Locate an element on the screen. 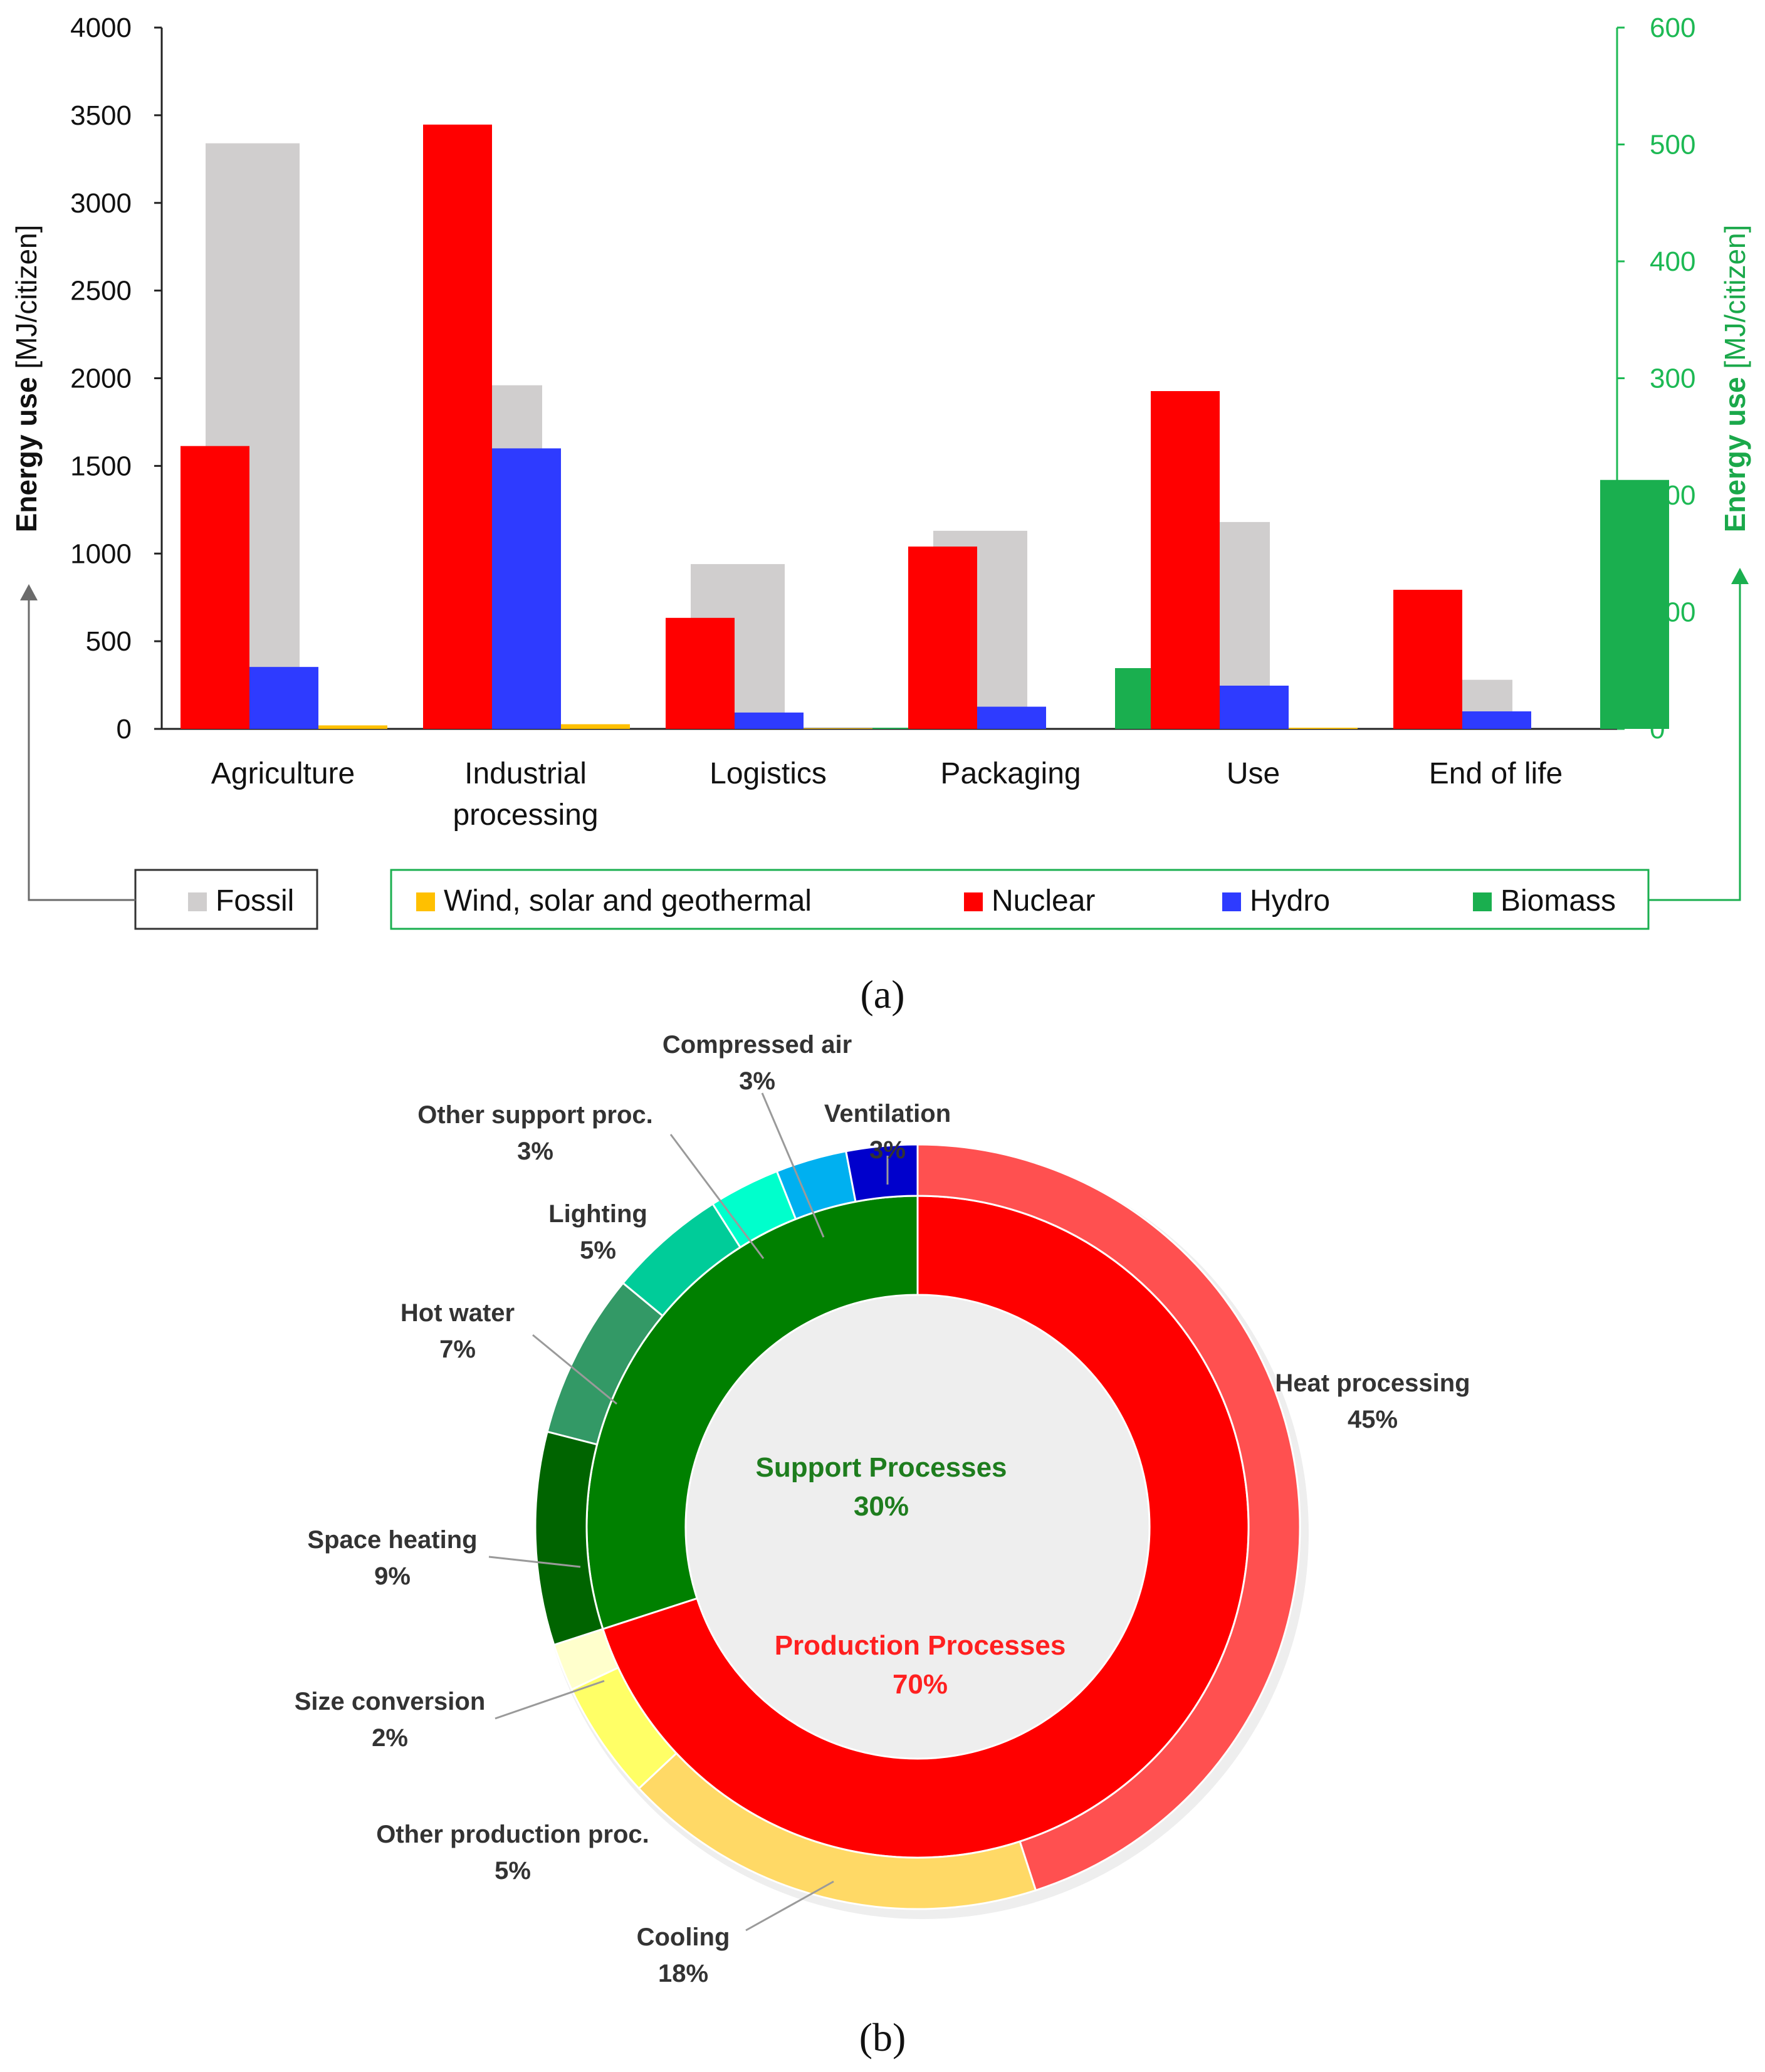 This screenshot has height=2072, width=1765. category-label: Agriculture is located at coordinates (283, 773).